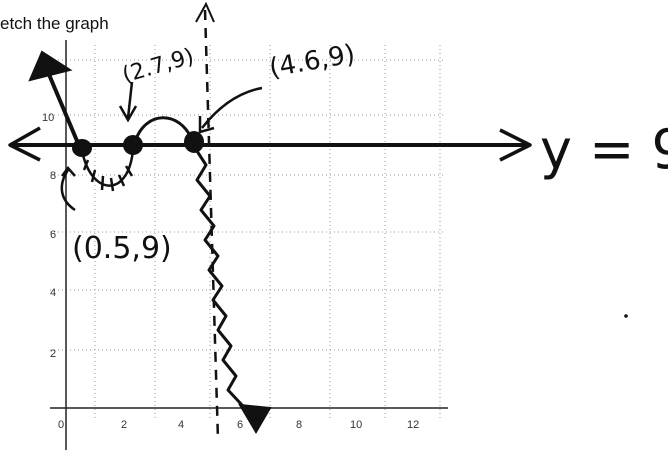 The height and width of the screenshot is (454, 668). I want to click on instruction-heading: etch the graph, so click(54, 23).